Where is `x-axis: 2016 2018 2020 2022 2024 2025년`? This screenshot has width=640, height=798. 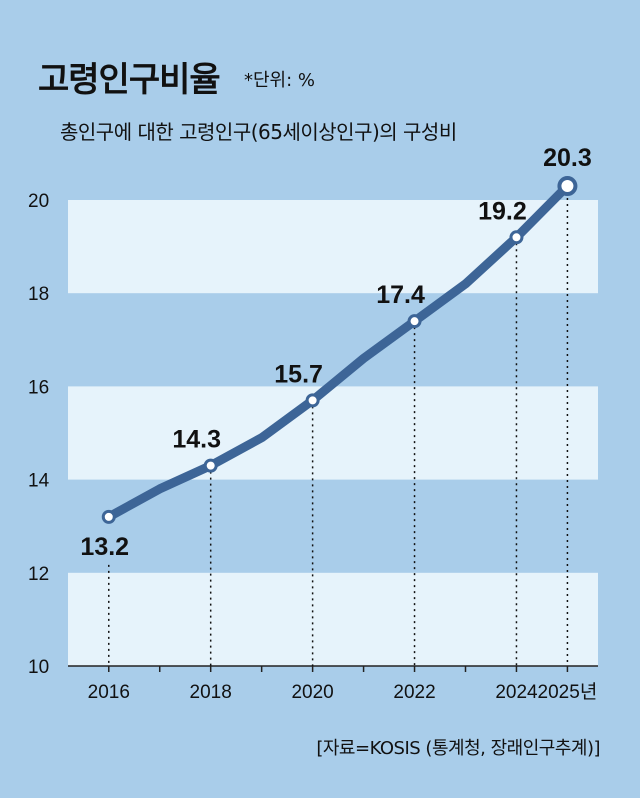
x-axis: 2016 2018 2020 2022 2024 2025년 is located at coordinates (333, 684).